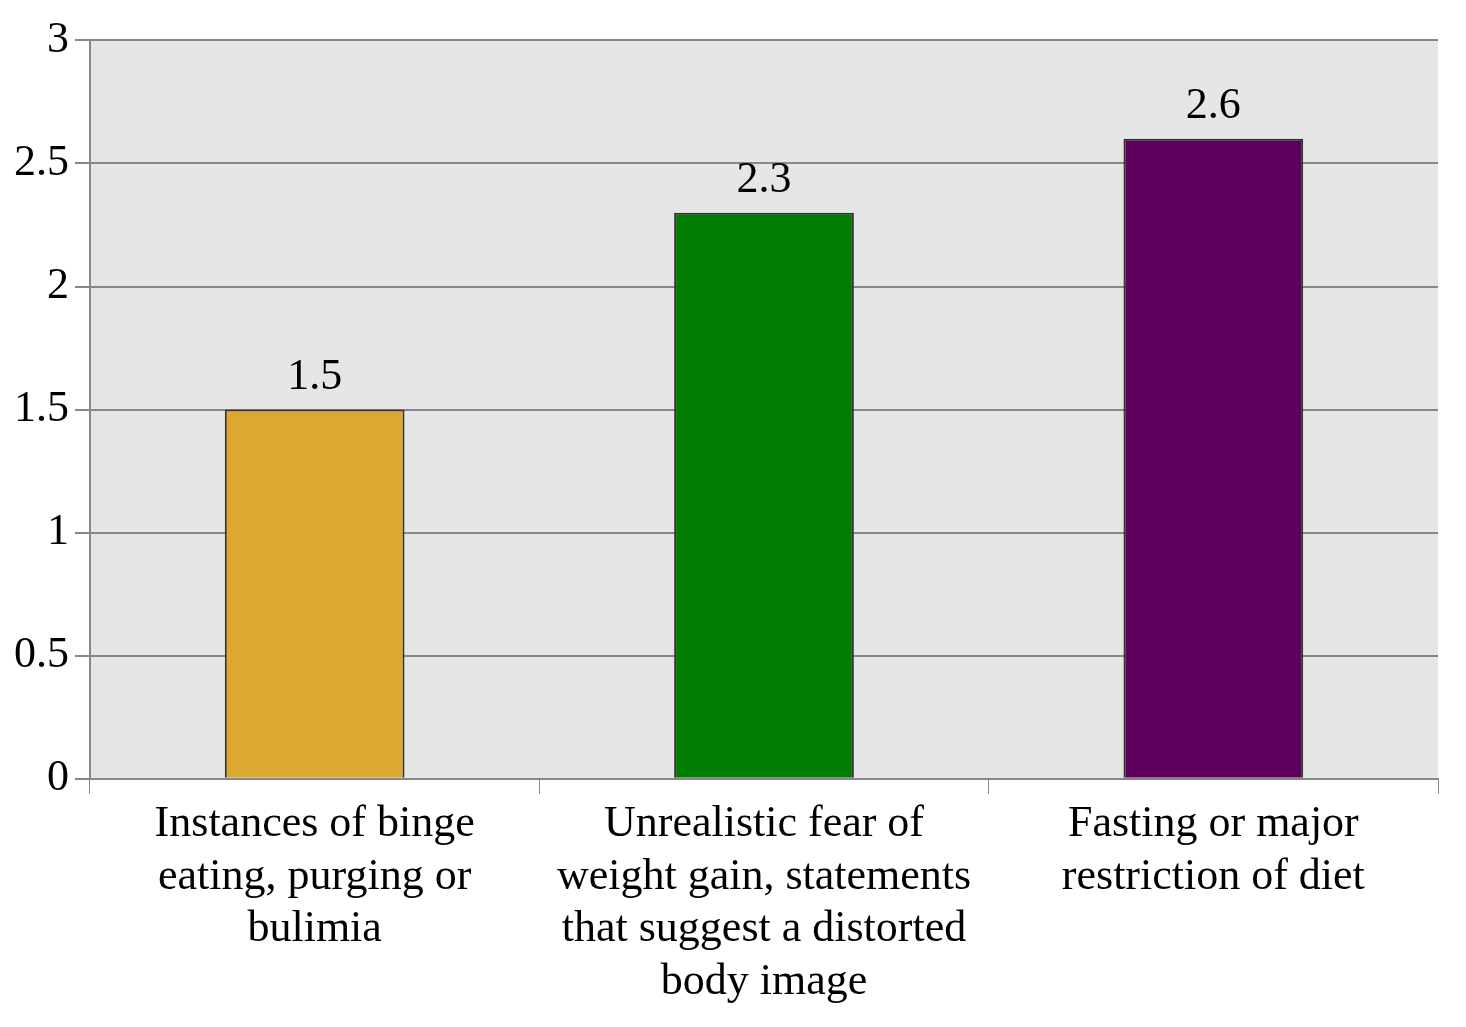  I want to click on y-tick-label: 0, so click(58, 776).